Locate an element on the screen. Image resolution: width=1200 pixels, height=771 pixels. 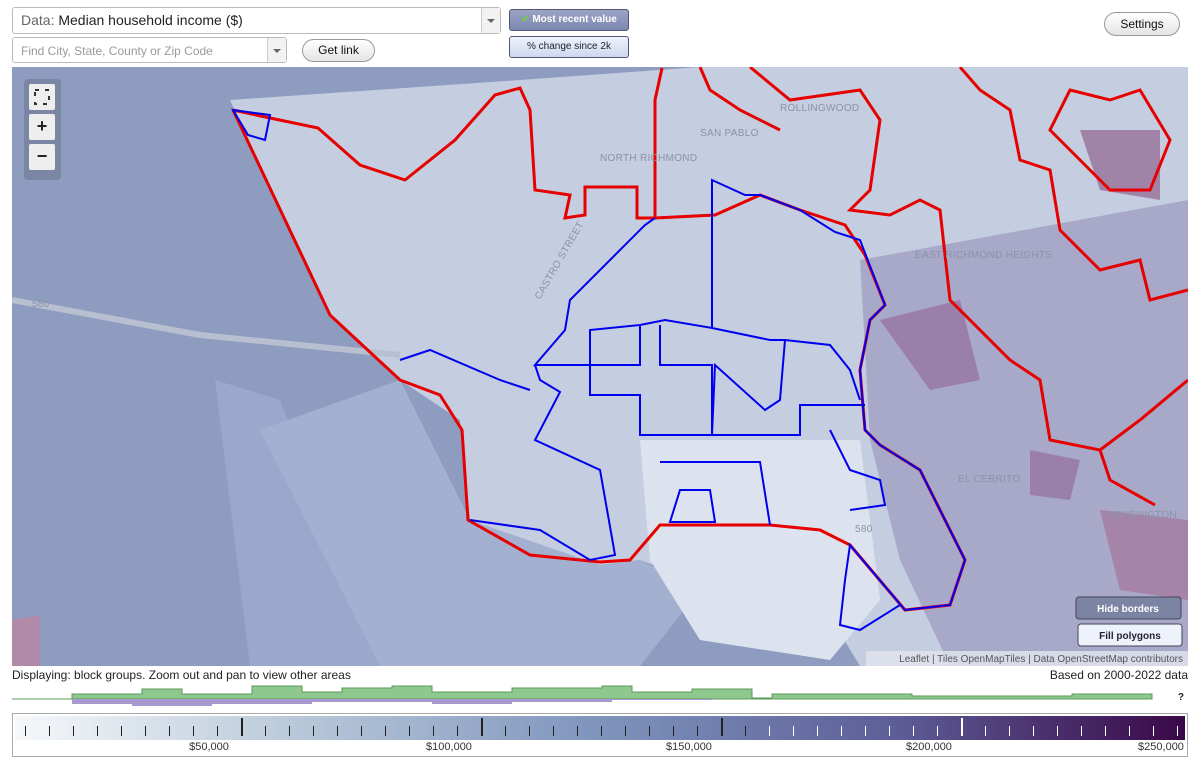
most-recent-toggle: ✔ Most recent value is located at coordinates (569, 20).